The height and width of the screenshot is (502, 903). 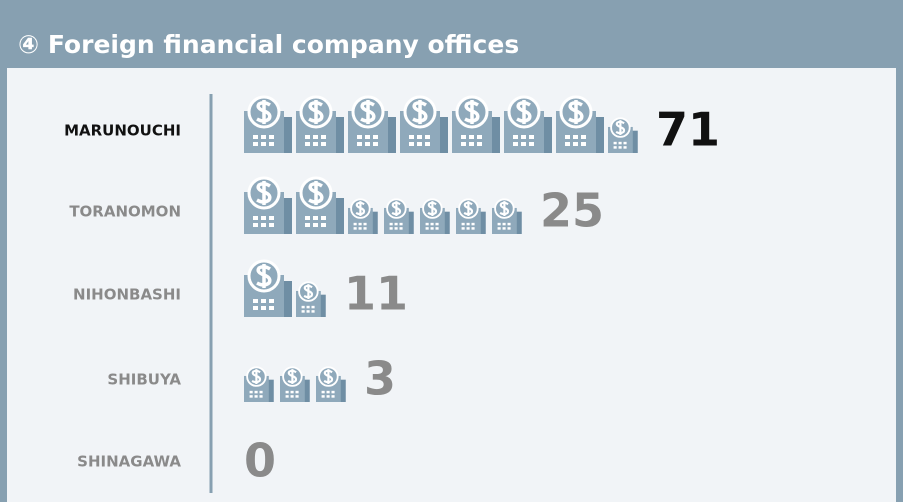 What do you see at coordinates (127, 295) in the screenshot?
I see `row-label: NIHONBASHI` at bounding box center [127, 295].